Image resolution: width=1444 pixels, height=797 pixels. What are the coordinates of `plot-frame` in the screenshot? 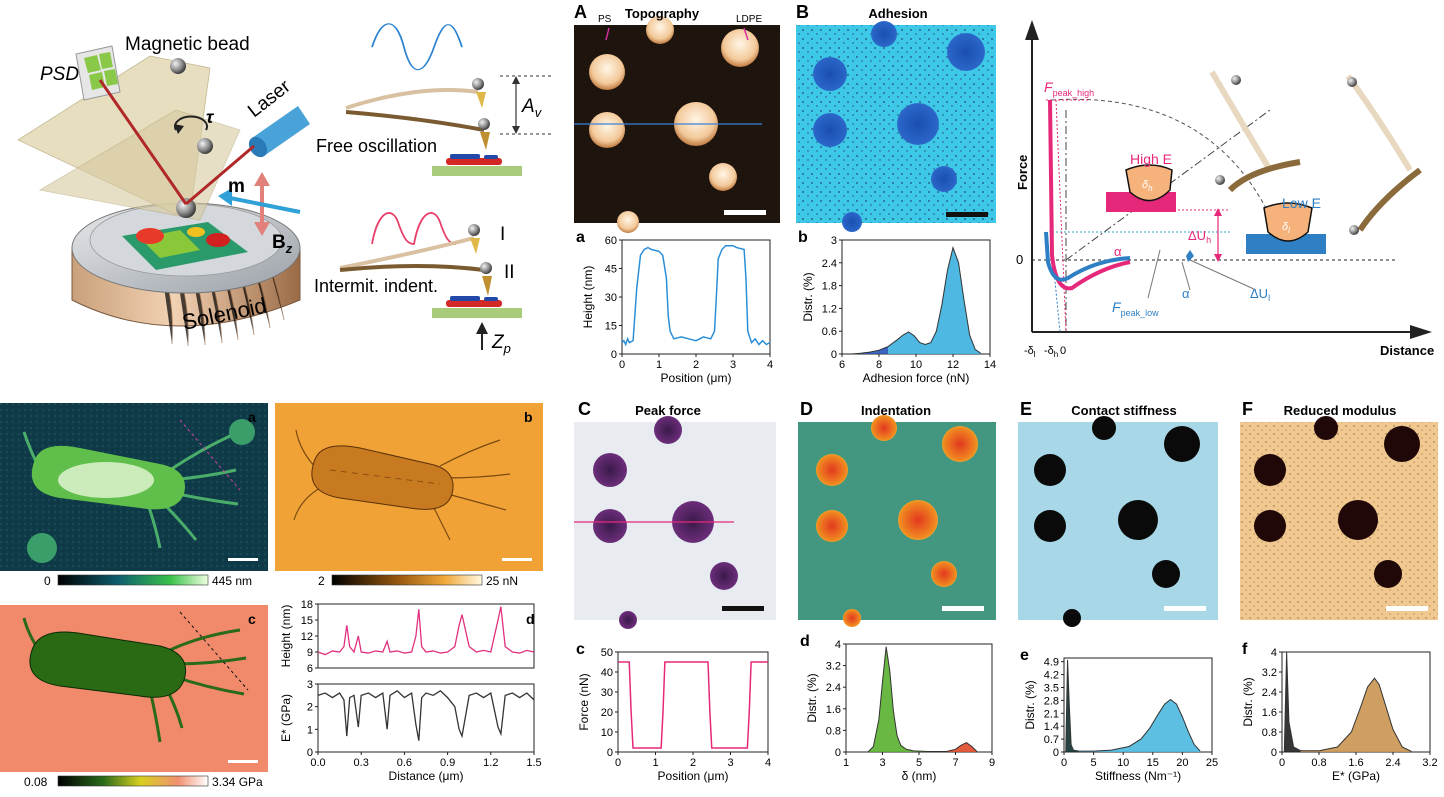 It's located at (426, 718).